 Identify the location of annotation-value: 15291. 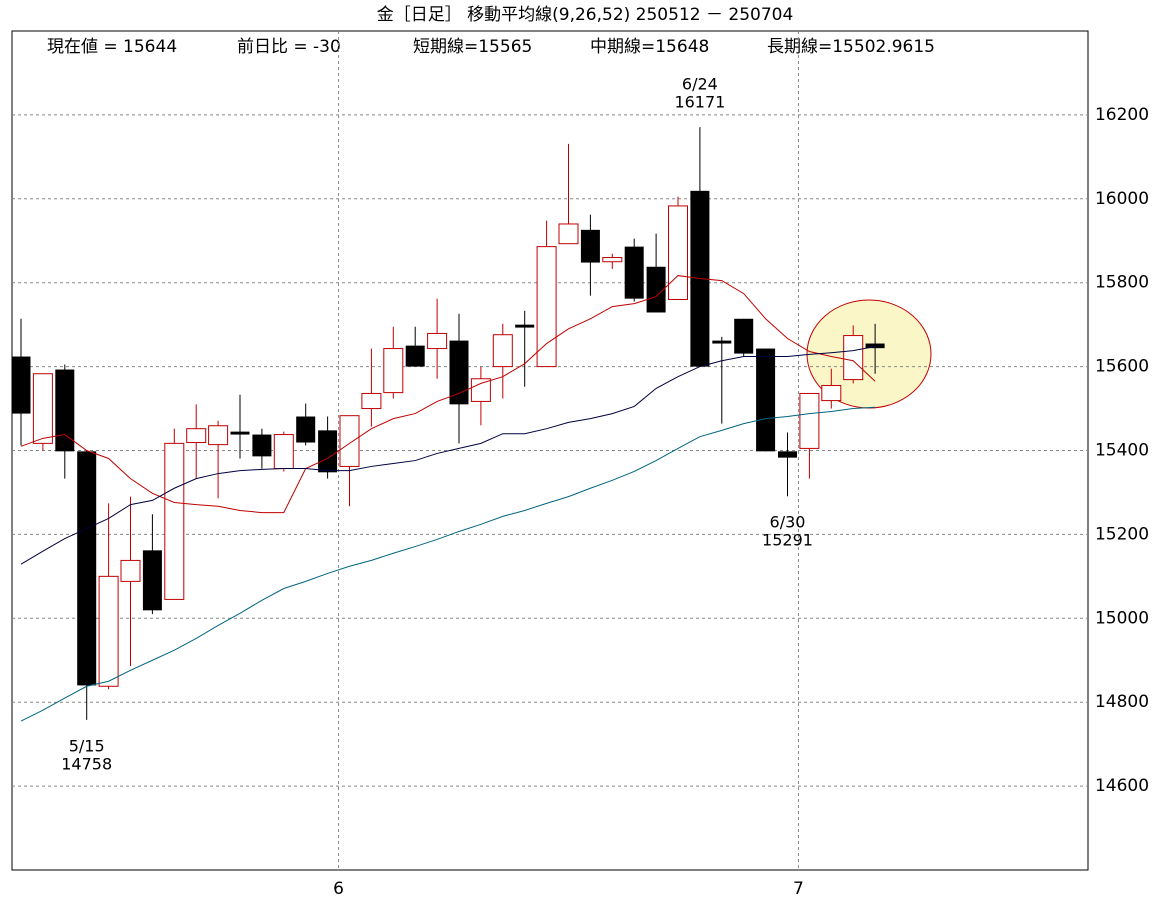
(787, 540).